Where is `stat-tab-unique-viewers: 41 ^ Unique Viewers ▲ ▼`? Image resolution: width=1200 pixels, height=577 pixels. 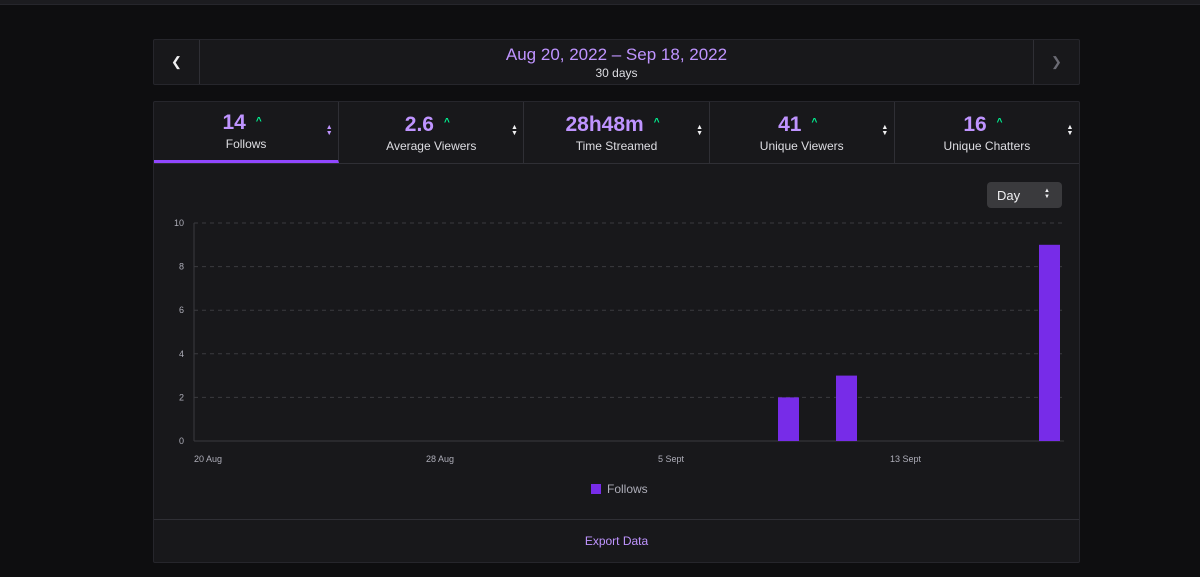
stat-tab-unique-viewers: 41 ^ Unique Viewers ▲ ▼ is located at coordinates (802, 132).